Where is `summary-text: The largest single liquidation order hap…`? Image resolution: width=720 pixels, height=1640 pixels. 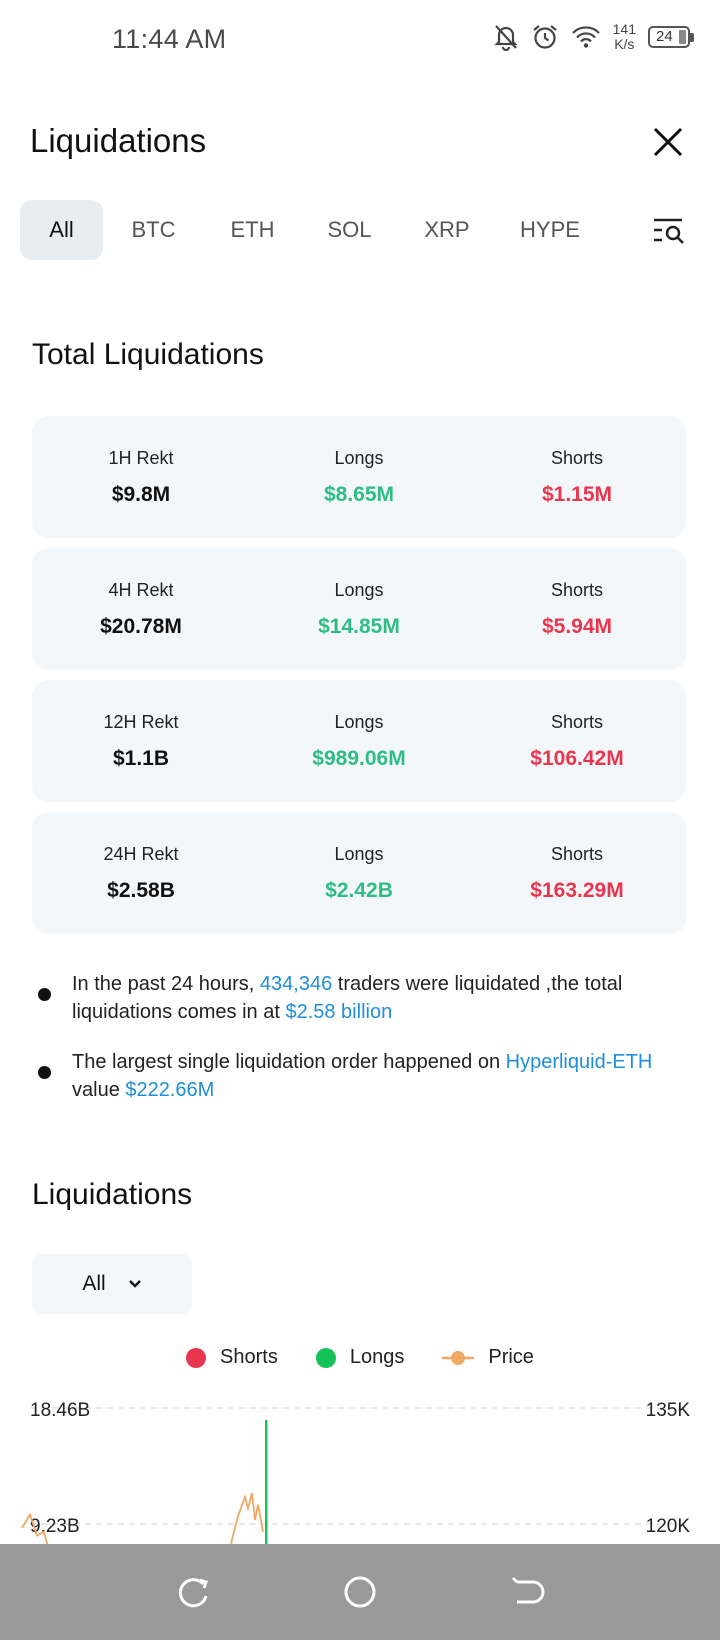 summary-text: The largest single liquidation order hap… is located at coordinates (362, 1076).